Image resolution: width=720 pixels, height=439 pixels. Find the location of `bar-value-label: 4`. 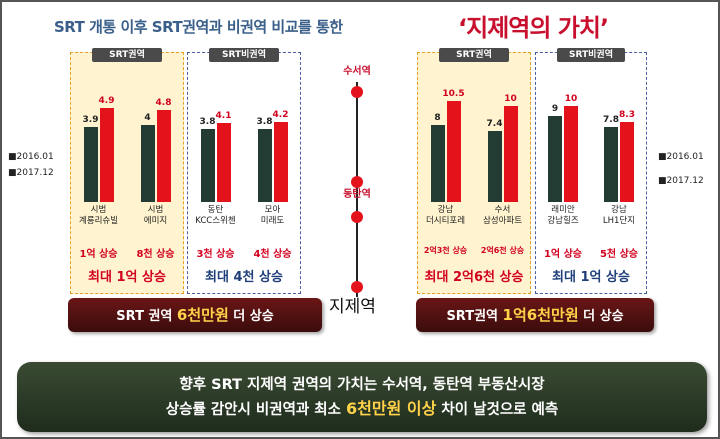

bar-value-label: 4 is located at coordinates (147, 118).